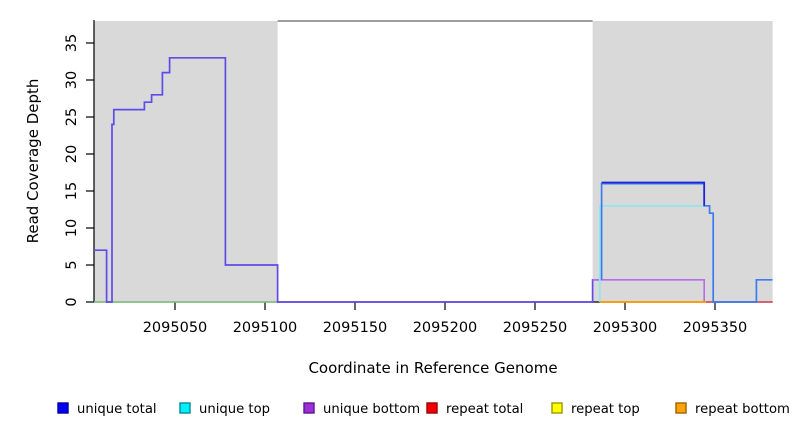 The image size is (792, 432). Describe the element at coordinates (653, 193) in the screenshot. I see `series-unique-total` at that location.